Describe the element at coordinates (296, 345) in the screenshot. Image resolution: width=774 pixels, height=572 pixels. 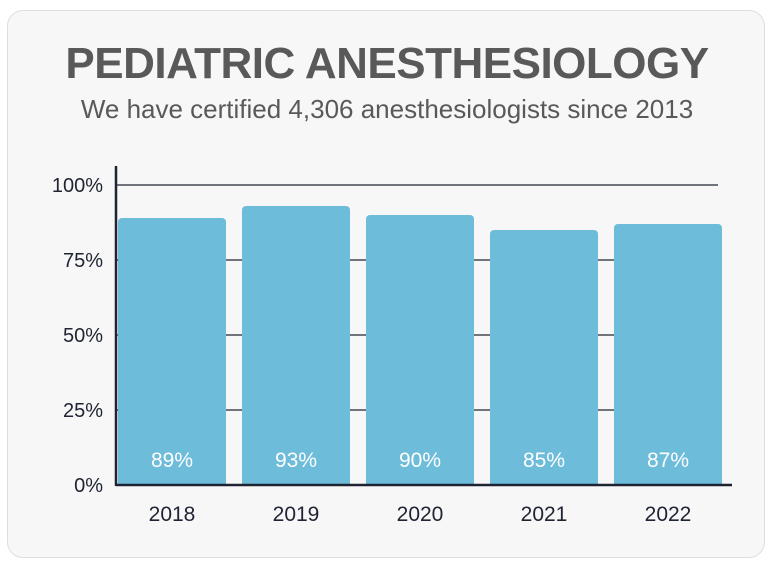
I see `bar-2019` at that location.